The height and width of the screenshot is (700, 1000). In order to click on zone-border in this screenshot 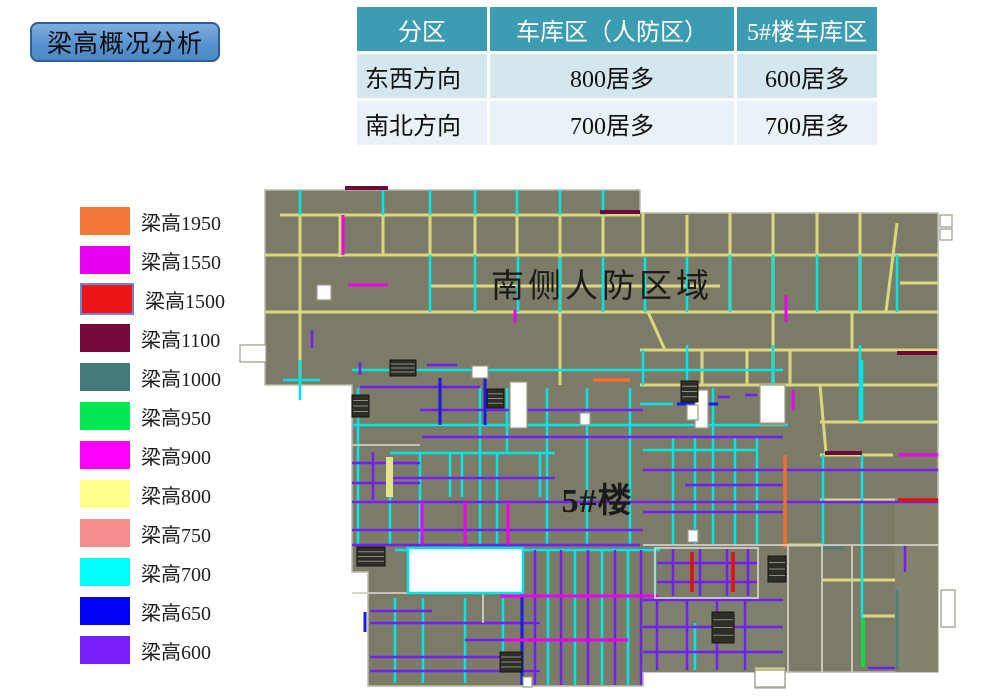, I will do `click(706, 573)`.